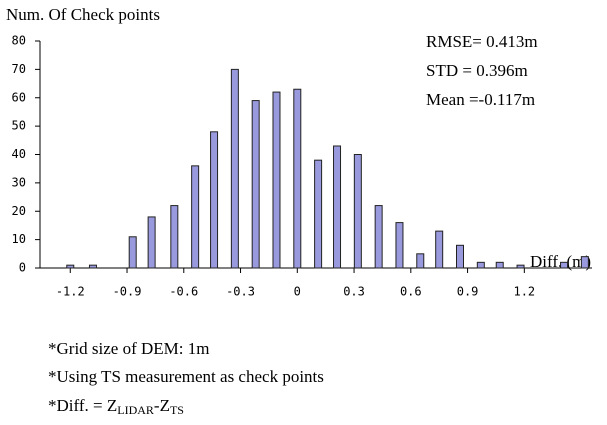 The width and height of the screenshot is (607, 425). What do you see at coordinates (19, 97) in the screenshot?
I see `y-tick-label: 60` at bounding box center [19, 97].